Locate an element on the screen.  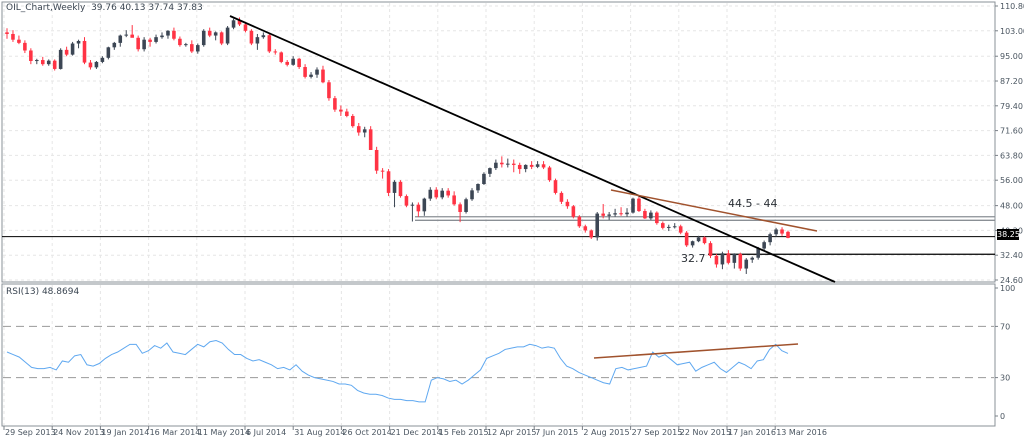
svg-text: 24.60 is located at coordinates (1011, 280).